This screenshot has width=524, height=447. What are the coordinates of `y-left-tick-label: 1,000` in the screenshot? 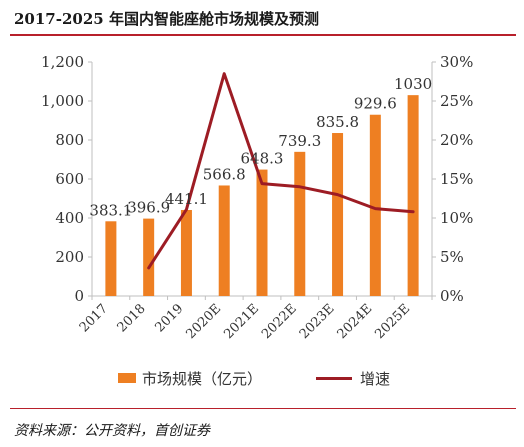 It's located at (62, 101).